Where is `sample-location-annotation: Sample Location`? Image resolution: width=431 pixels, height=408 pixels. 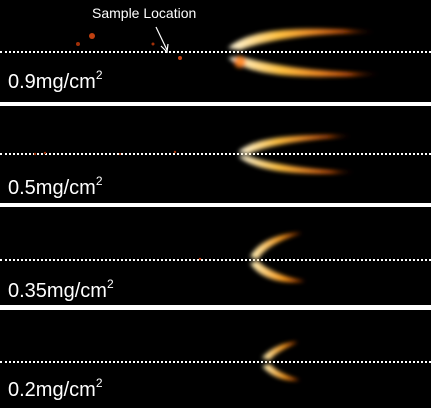 sample-location-annotation: Sample Location is located at coordinates (144, 13).